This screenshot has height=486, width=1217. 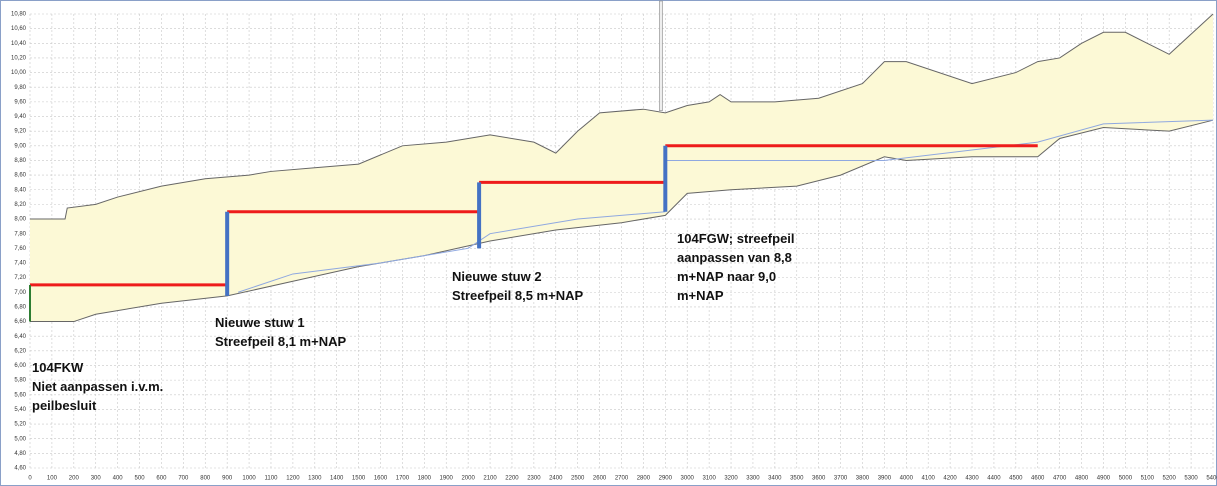 I want to click on x-tick-label: 4000, so click(x=907, y=479).